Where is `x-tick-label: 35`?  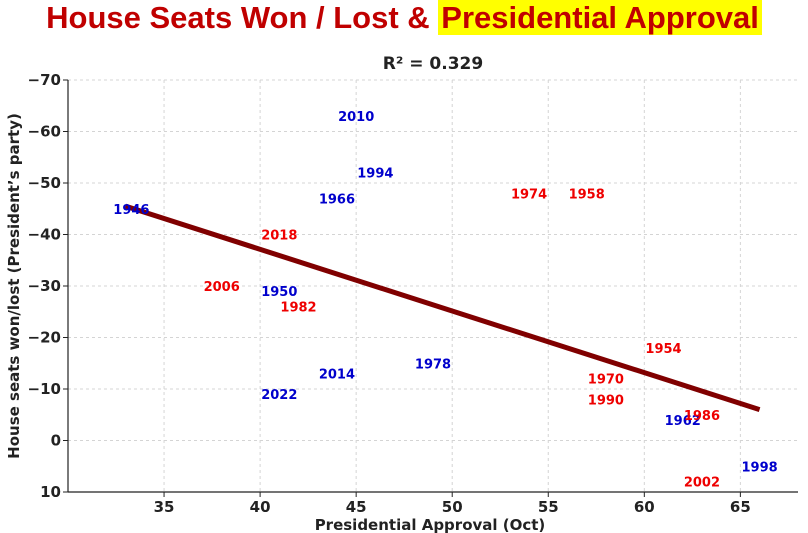
x-tick-label: 35 is located at coordinates (164, 507).